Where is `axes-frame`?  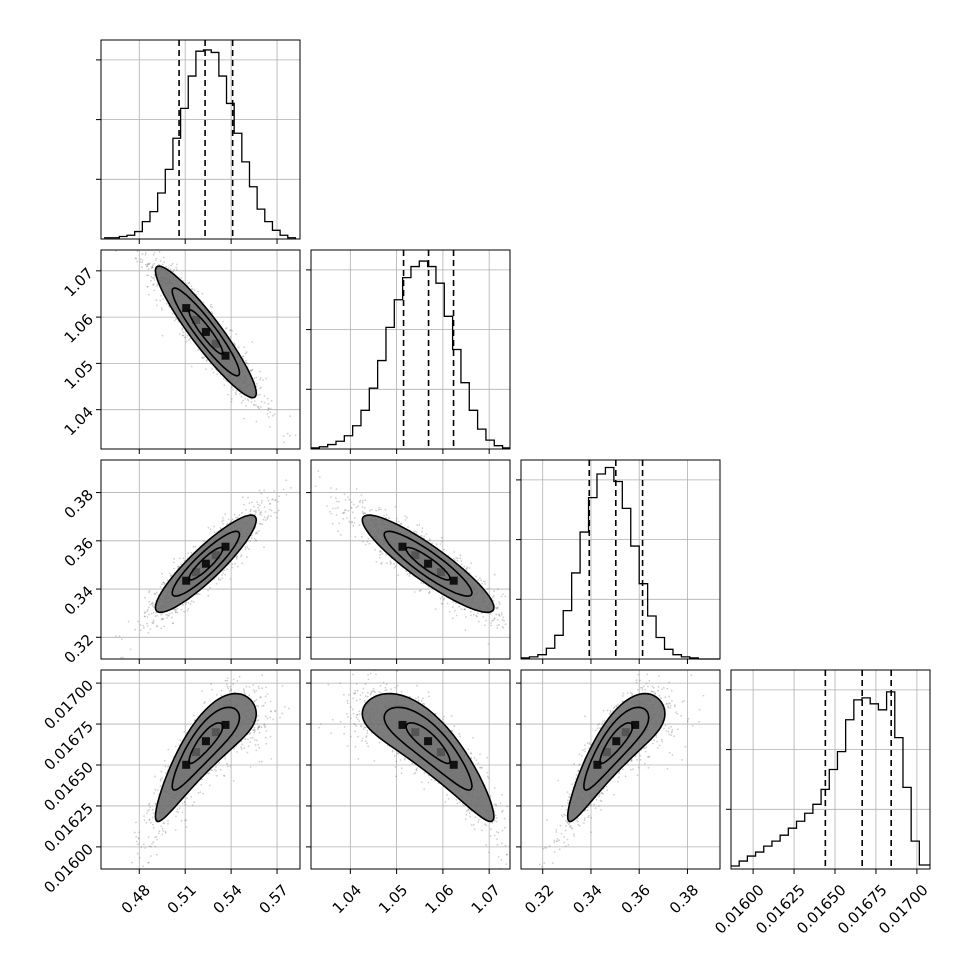
axes-frame is located at coordinates (830, 769).